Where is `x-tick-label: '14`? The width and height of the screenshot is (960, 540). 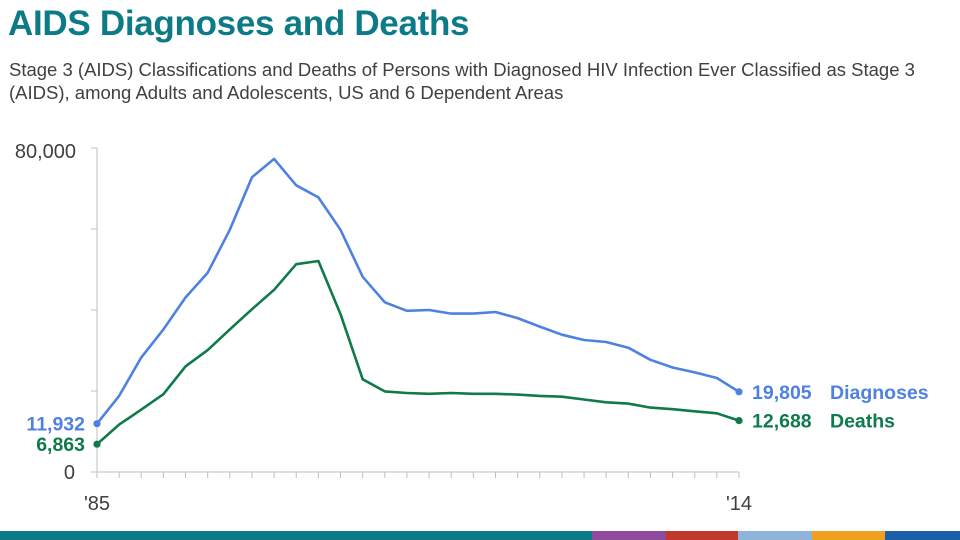
x-tick-label: '14 is located at coordinates (739, 504).